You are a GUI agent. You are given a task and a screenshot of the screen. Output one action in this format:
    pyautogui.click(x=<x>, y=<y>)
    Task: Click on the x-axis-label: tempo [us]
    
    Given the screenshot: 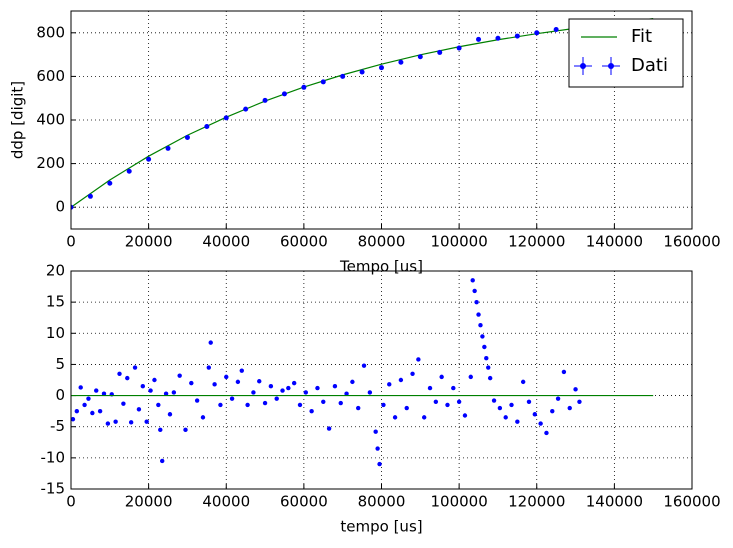 What is the action you would take?
    pyautogui.click(x=381, y=527)
    